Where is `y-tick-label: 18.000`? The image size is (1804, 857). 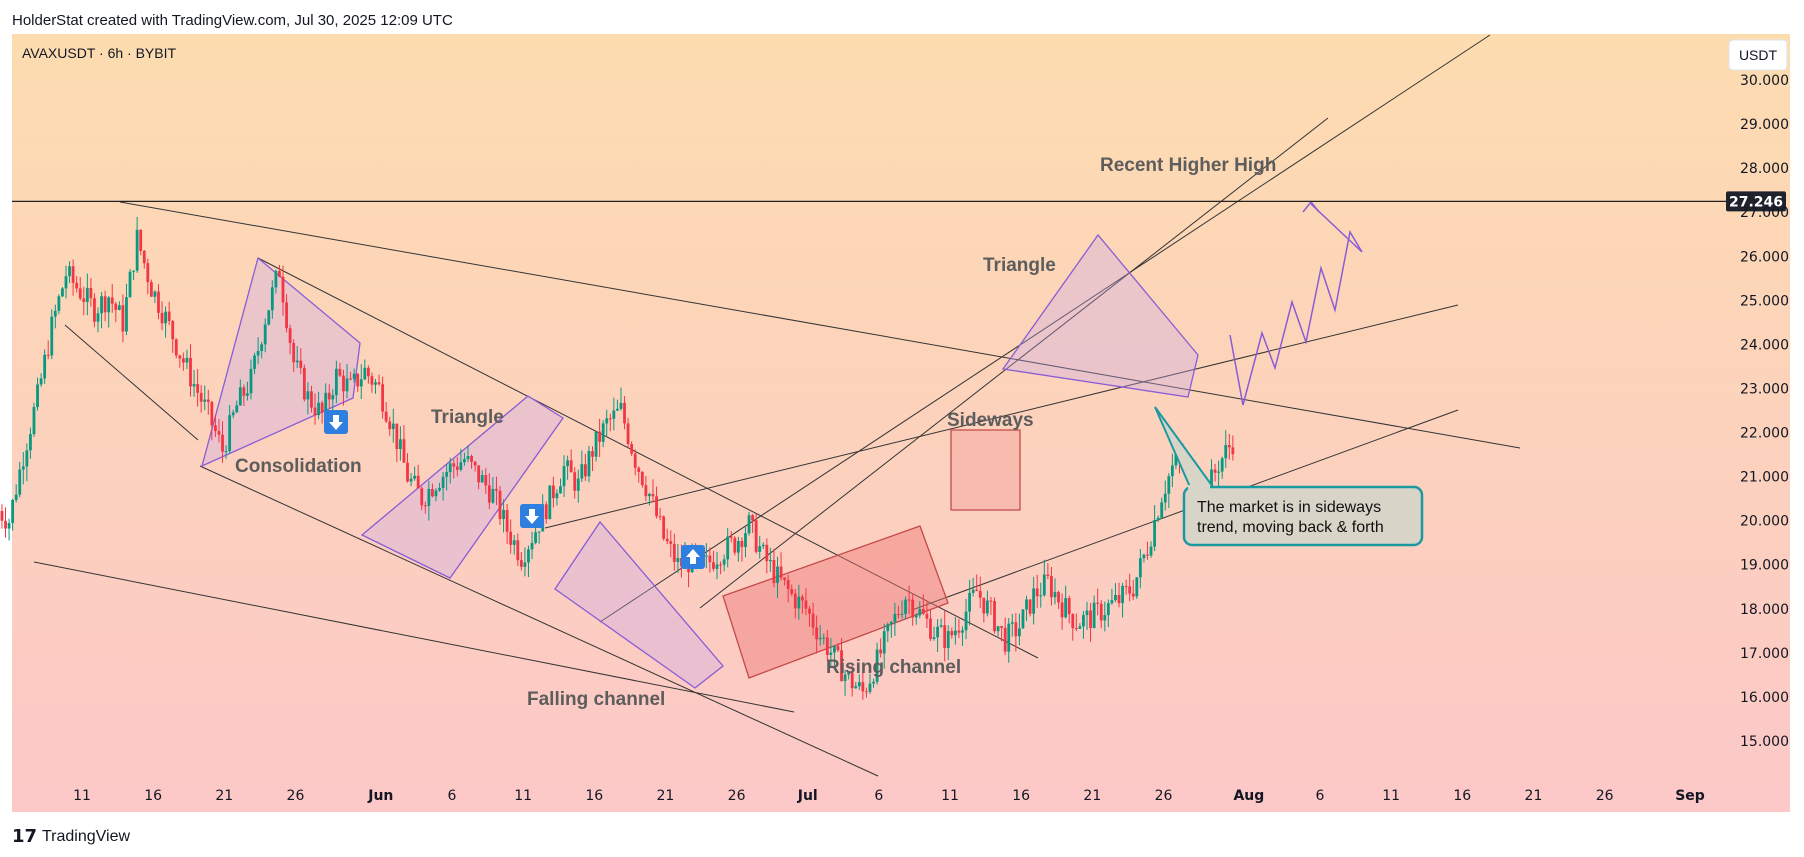 y-tick-label: 18.000 is located at coordinates (1764, 610).